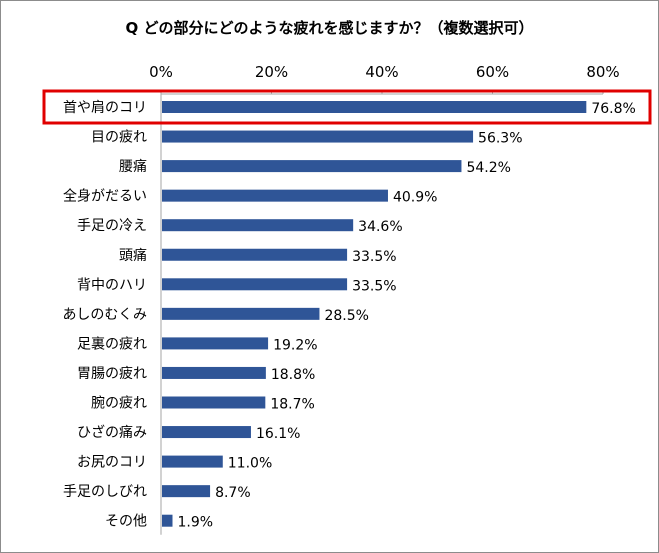 The height and width of the screenshot is (553, 659). Describe the element at coordinates (161, 72) in the screenshot. I see `x-tick-label: 0%` at that location.